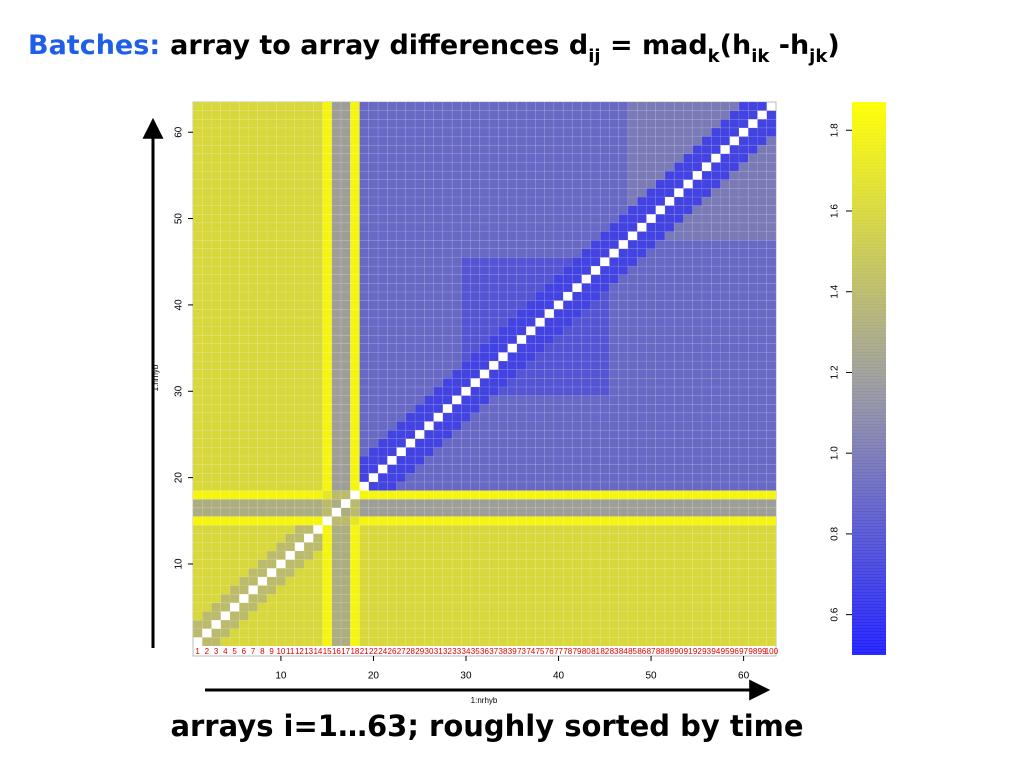  What do you see at coordinates (818, 56) in the screenshot?
I see `title-sub: jk` at bounding box center [818, 56].